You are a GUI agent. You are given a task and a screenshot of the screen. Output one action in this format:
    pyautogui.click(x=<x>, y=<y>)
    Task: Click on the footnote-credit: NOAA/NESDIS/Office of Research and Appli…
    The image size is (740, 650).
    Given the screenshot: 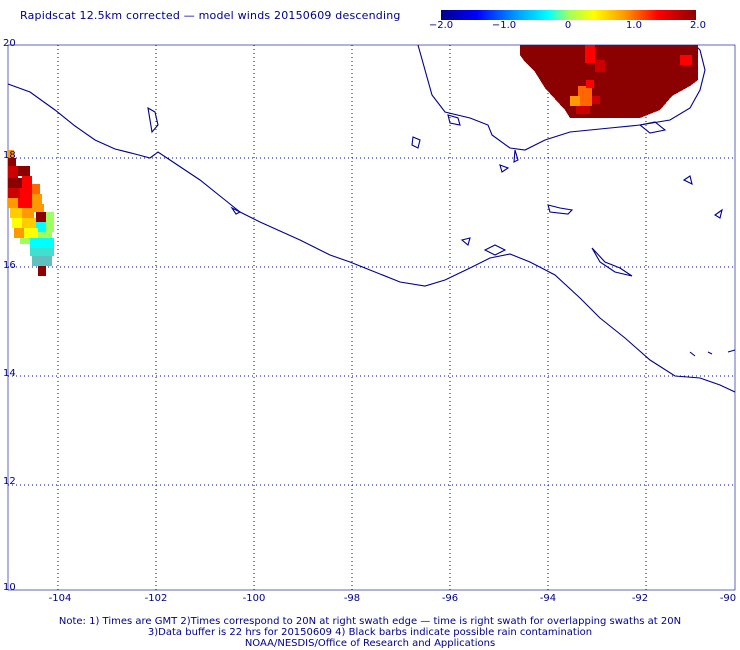 What is the action you would take?
    pyautogui.click(x=370, y=643)
    